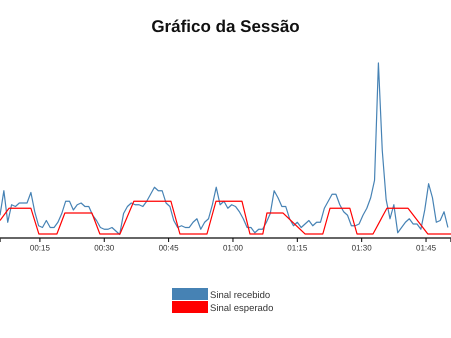 This screenshot has width=451, height=338. Describe the element at coordinates (233, 248) in the screenshot. I see `x-tick-label: 01:00` at that location.